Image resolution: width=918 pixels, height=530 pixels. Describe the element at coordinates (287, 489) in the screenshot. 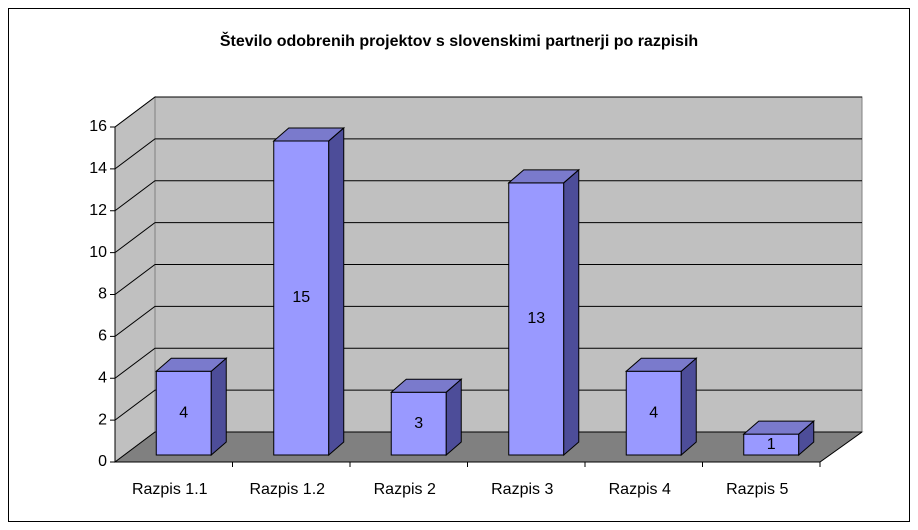

I see `x-tick-label: Razpis 1.2` at that location.